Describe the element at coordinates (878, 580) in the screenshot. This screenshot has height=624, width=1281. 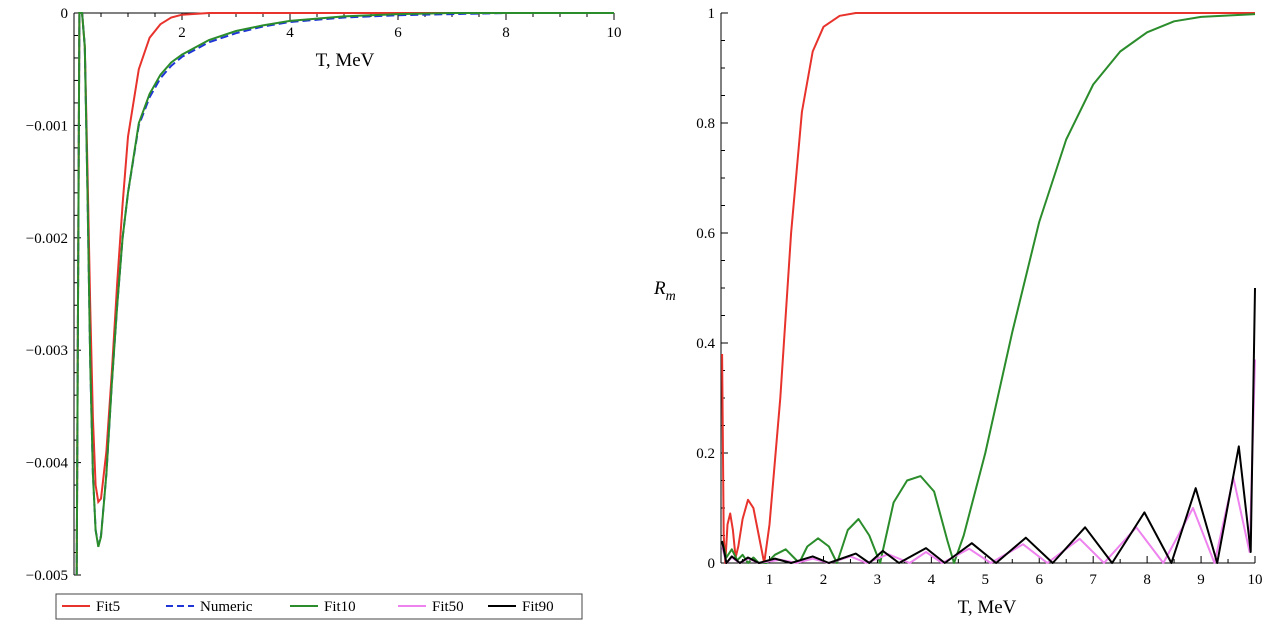
I see `x-tick-label: 3` at that location.